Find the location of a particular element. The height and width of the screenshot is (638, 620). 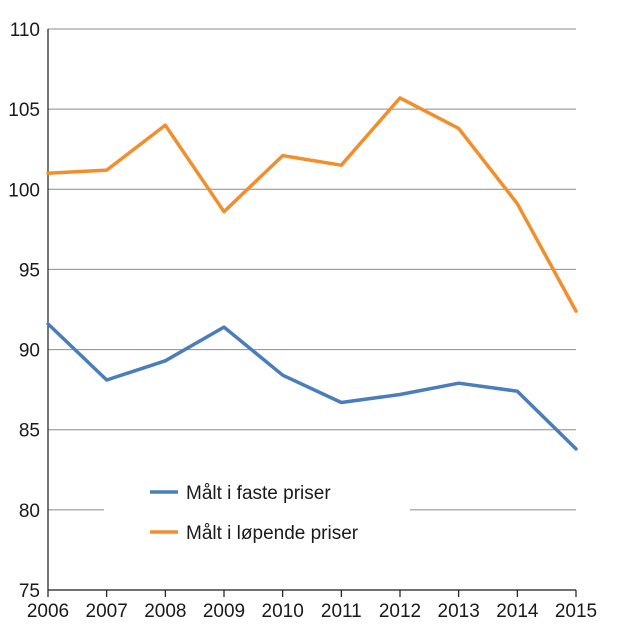

legend: Målt i faste priser Målt i løpende priser is located at coordinates (254, 513).